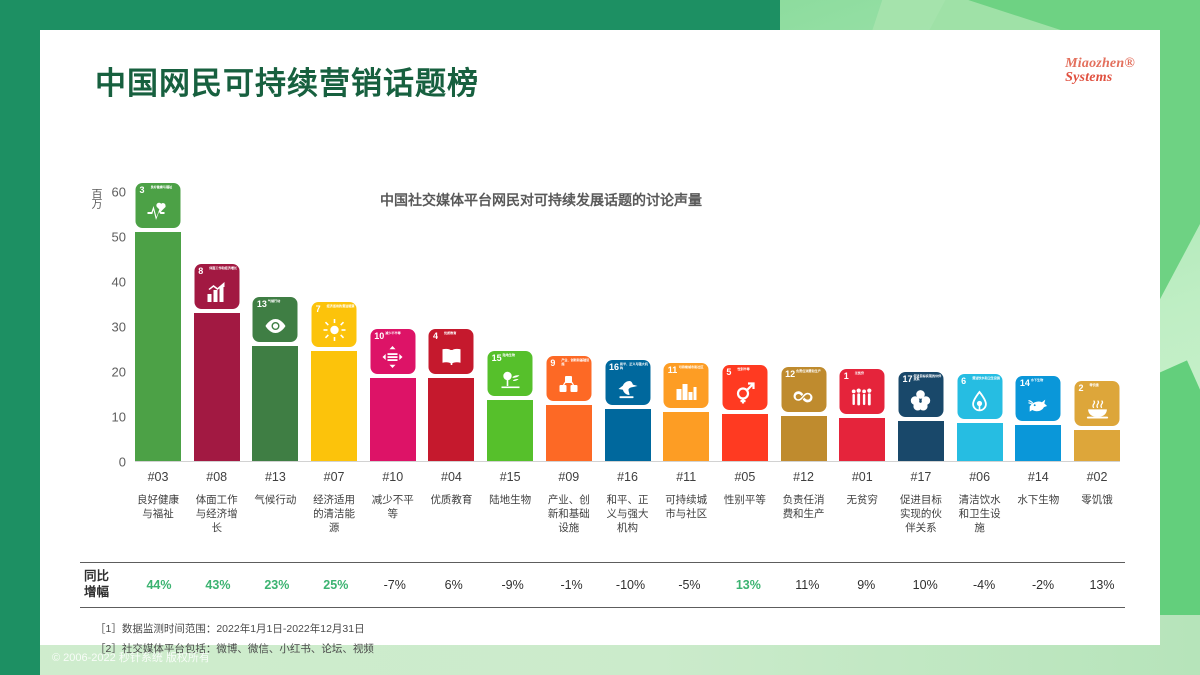 This screenshot has height=675, width=1200. Describe the element at coordinates (743, 368) in the screenshot. I see `sdg-caption: 性别平等` at that location.